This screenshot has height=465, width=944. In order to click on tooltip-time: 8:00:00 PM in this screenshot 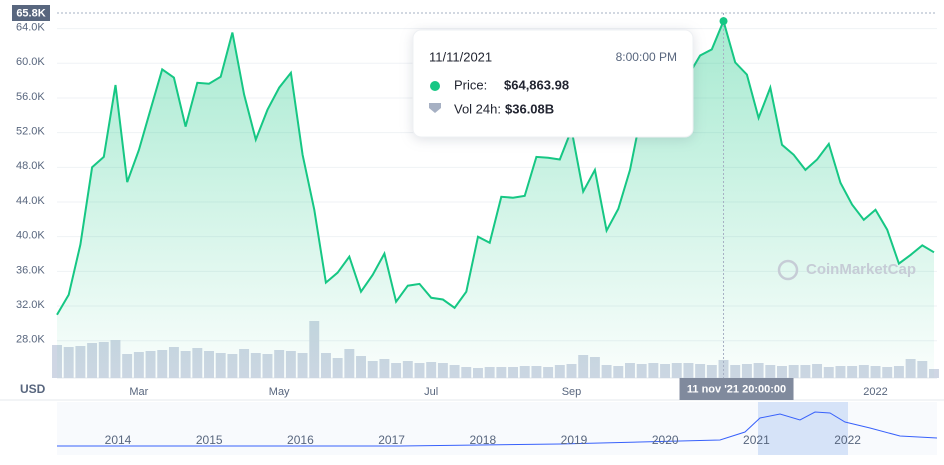, I will do `click(646, 57)`.